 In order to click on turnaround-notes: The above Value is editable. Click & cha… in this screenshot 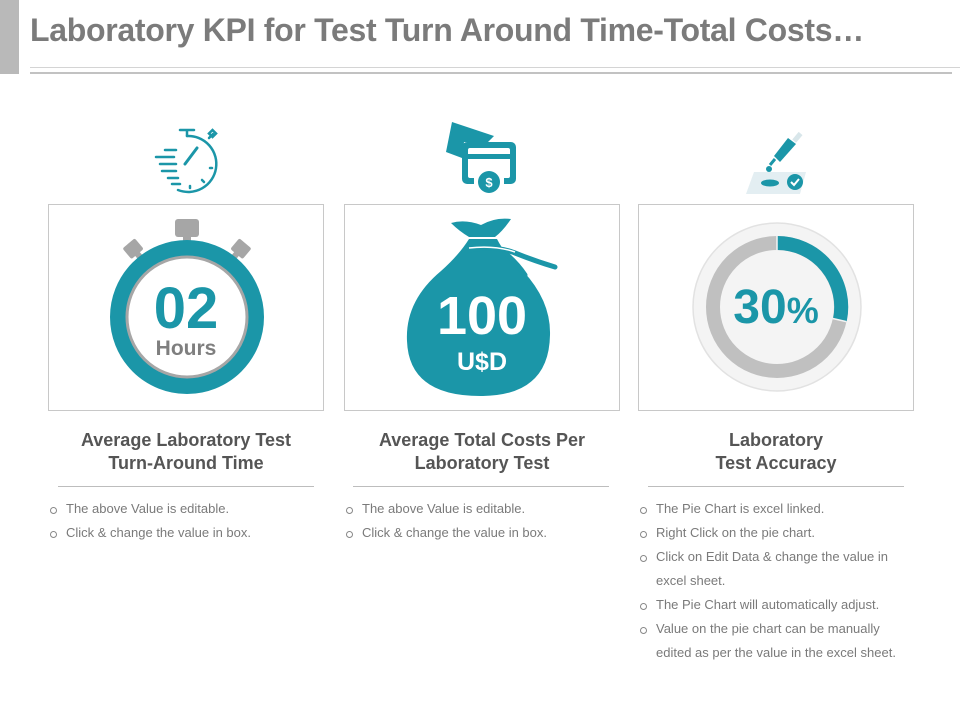, I will do `click(188, 521)`.